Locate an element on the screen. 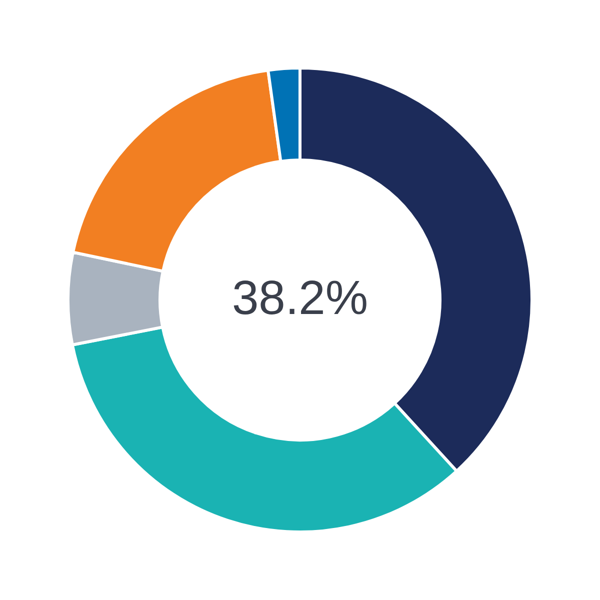 The height and width of the screenshot is (600, 600). text: 38.2% is located at coordinates (300, 298).